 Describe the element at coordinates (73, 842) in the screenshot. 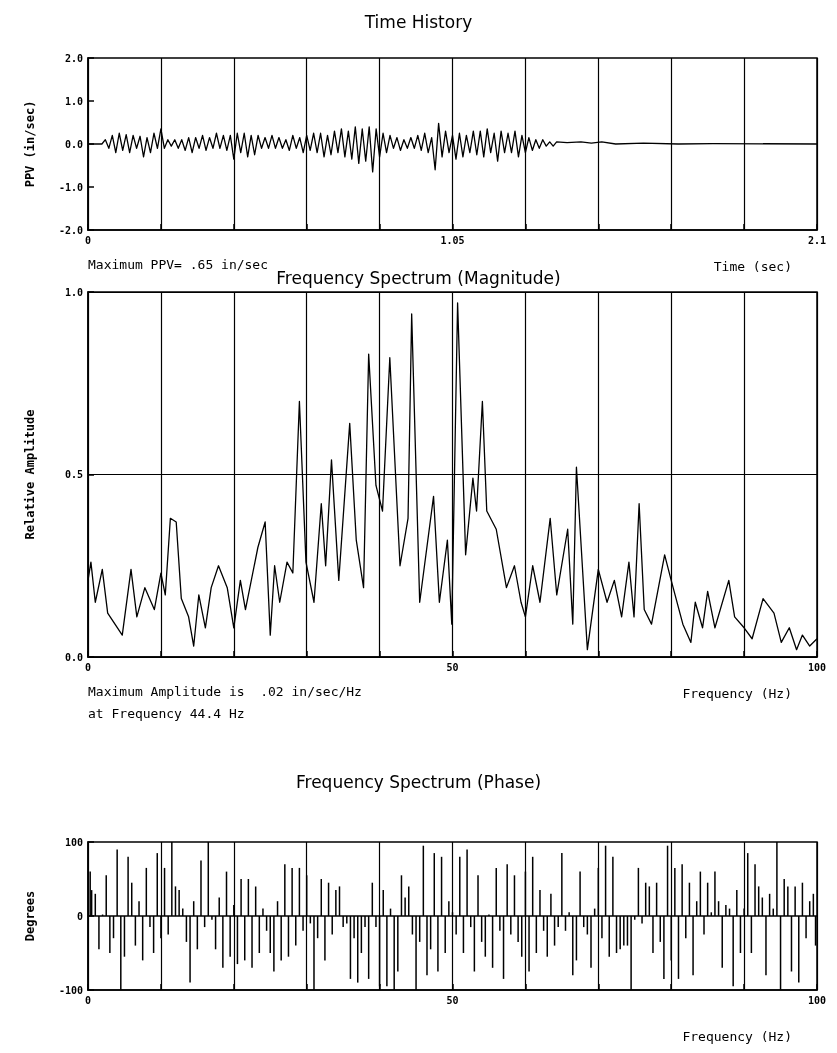

I see `y-tick-label: 100` at that location.